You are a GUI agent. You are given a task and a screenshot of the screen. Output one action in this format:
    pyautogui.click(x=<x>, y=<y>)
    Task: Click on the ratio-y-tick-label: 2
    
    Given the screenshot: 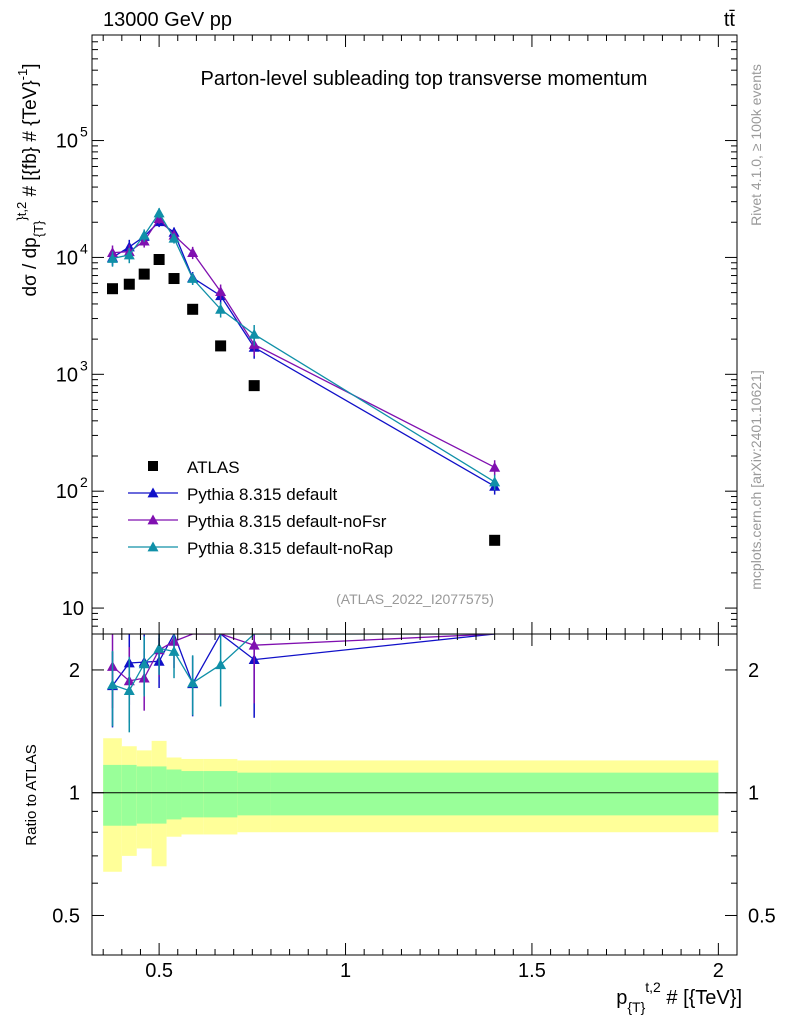 What is the action you would take?
    pyautogui.click(x=74, y=671)
    